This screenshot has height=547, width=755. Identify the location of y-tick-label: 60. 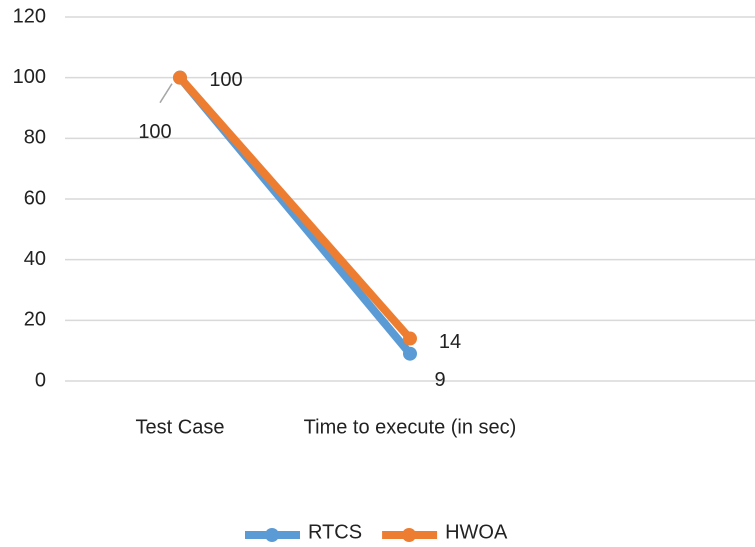
(35, 198).